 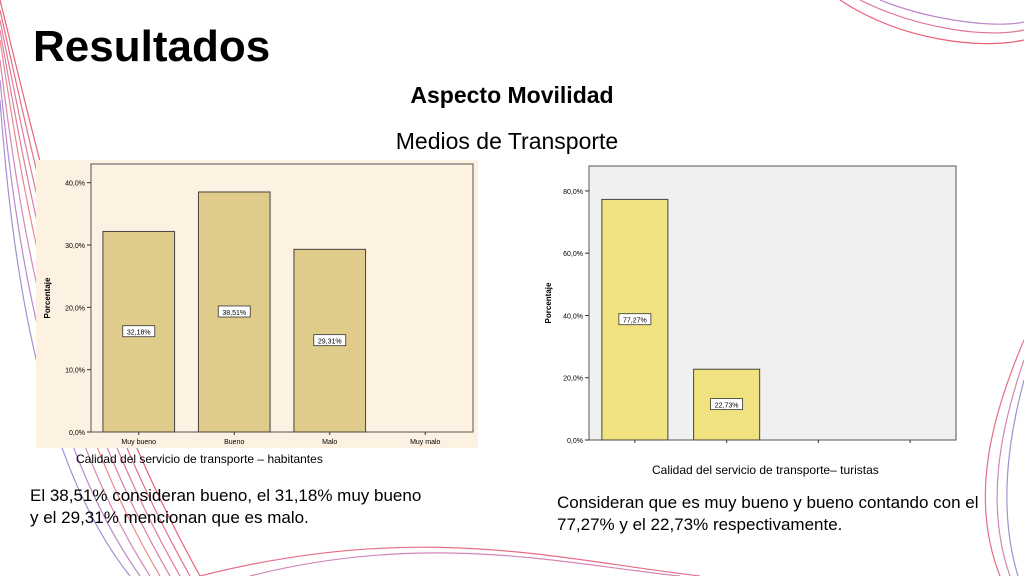 I want to click on chart2-ytick-label: 20,0%, so click(x=573, y=379).